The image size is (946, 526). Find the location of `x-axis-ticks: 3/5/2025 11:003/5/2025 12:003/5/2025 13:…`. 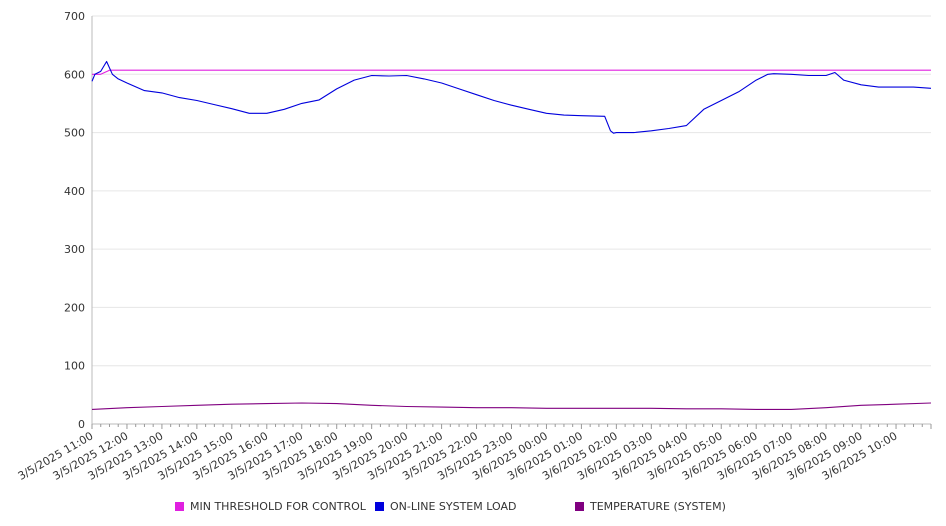

x-axis-ticks: 3/5/2025 11:003/5/2025 12:003/5/2025 13:… is located at coordinates (458, 456).